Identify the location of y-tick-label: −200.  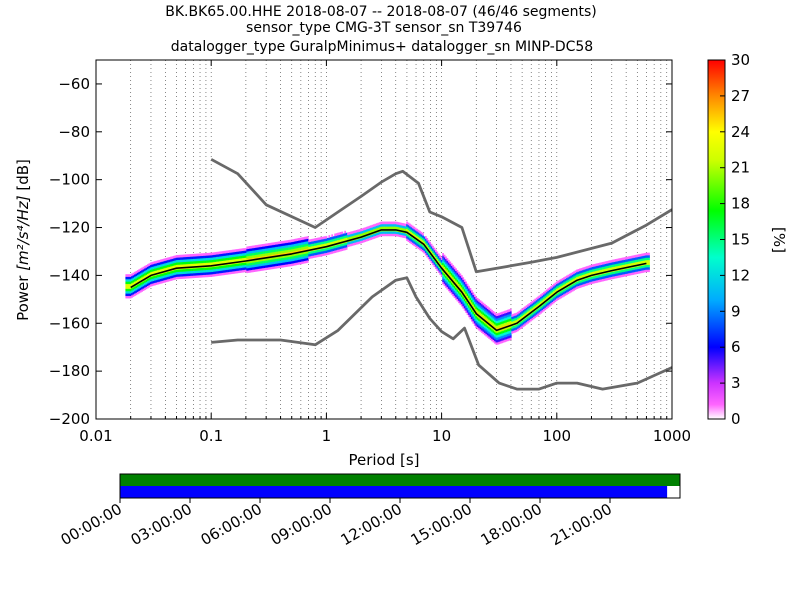
(69, 419).